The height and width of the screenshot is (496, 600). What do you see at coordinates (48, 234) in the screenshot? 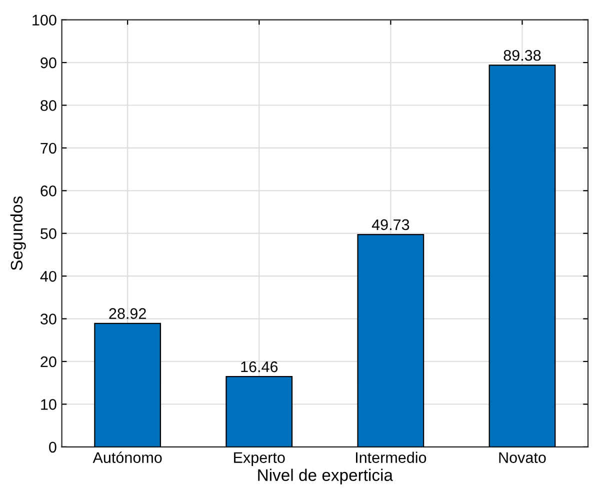
I see `y-tick-label: 50` at bounding box center [48, 234].